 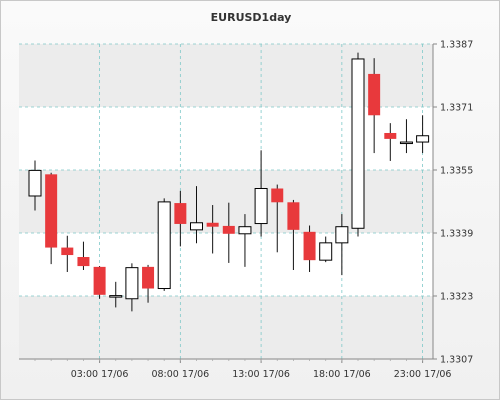 What do you see at coordinates (456, 108) in the screenshot?
I see `y-tick-label: 1.3371` at bounding box center [456, 108].